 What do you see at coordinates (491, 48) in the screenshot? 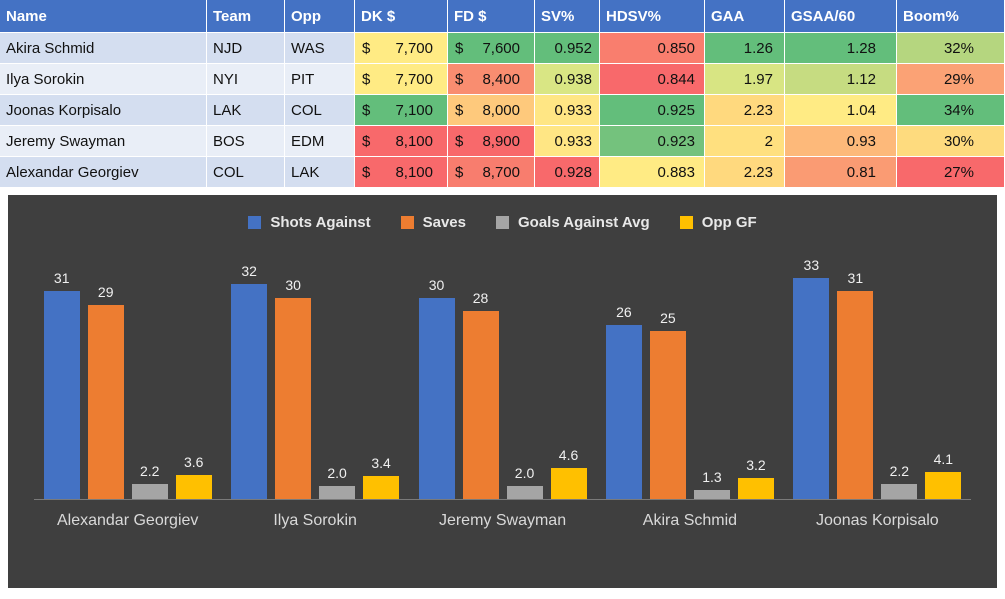
I see `cell-fd: $7,600` at bounding box center [491, 48].